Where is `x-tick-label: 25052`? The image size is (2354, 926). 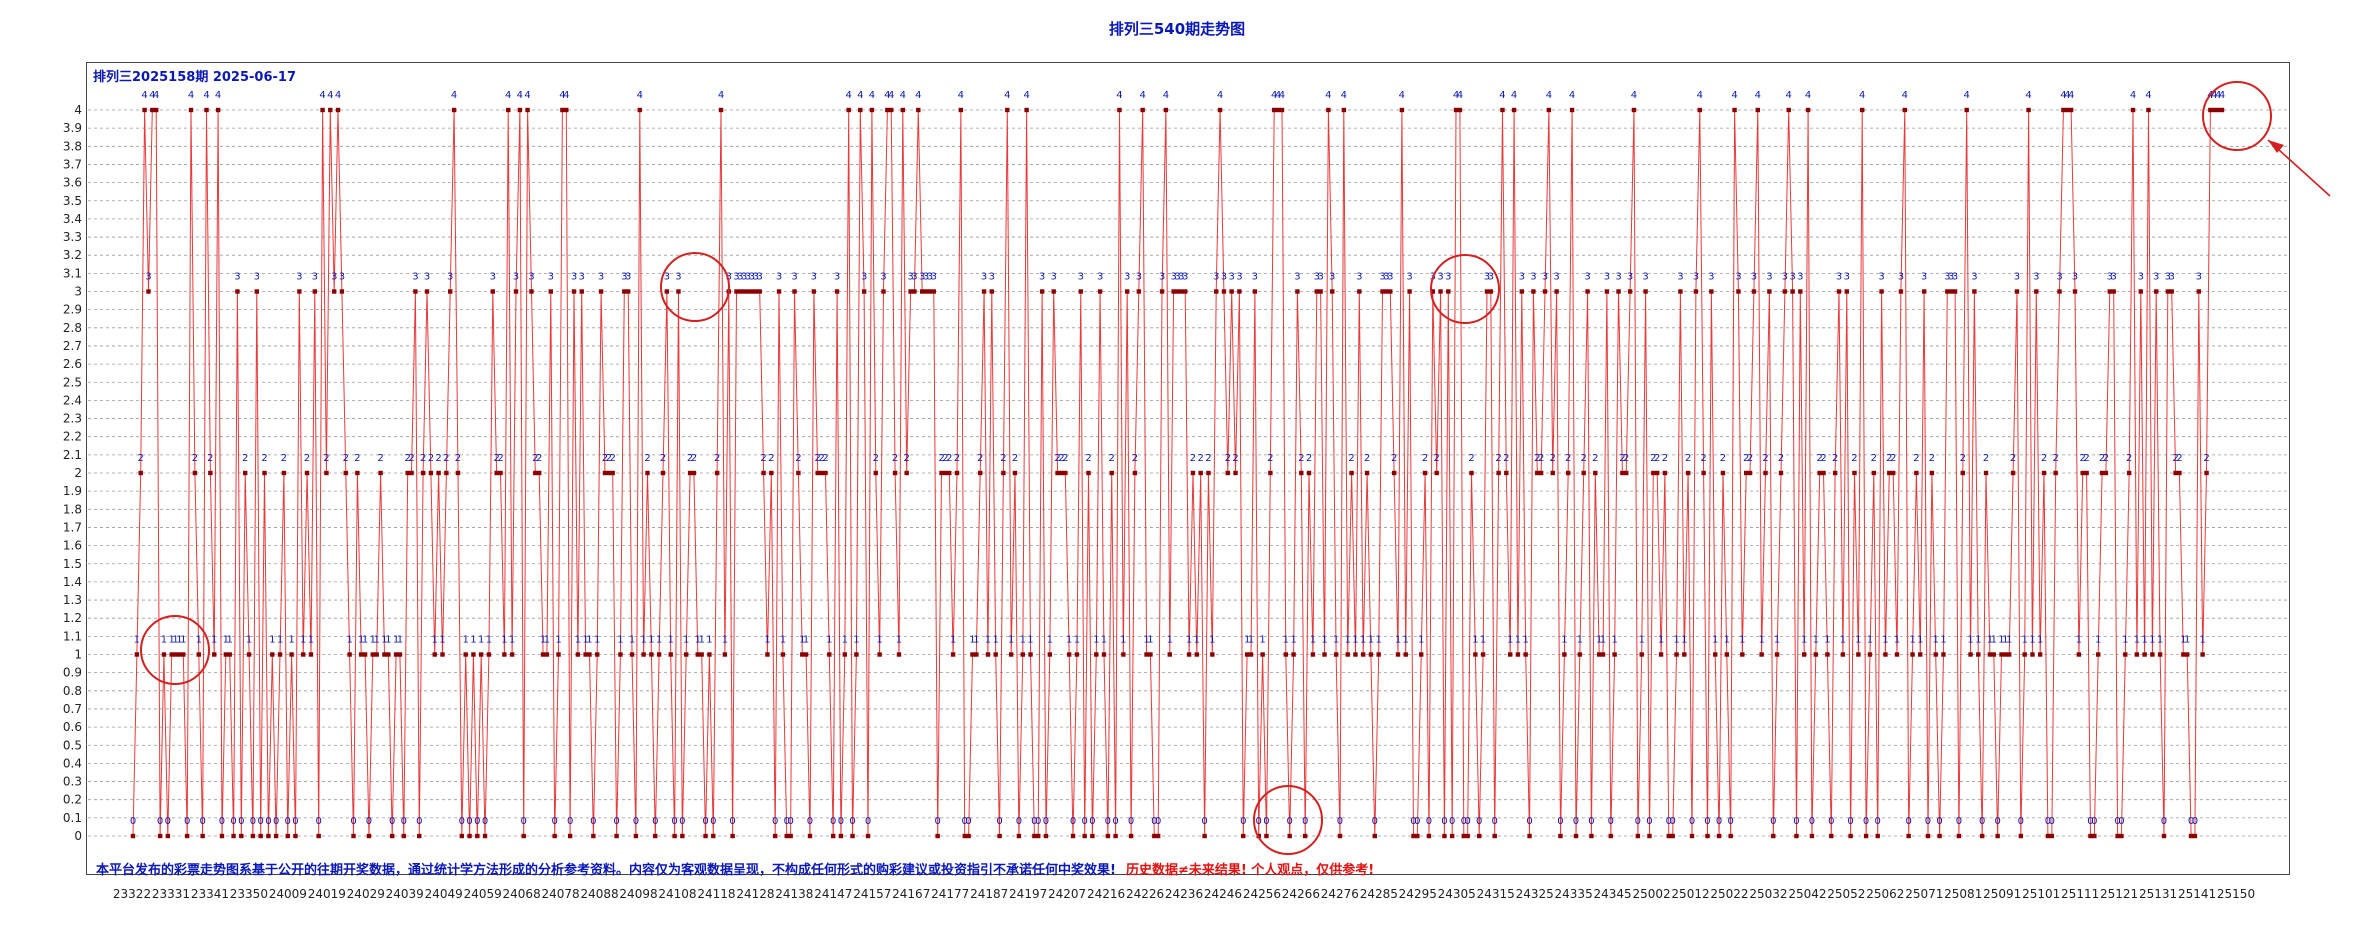
x-tick-label: 25052 is located at coordinates (1846, 894).